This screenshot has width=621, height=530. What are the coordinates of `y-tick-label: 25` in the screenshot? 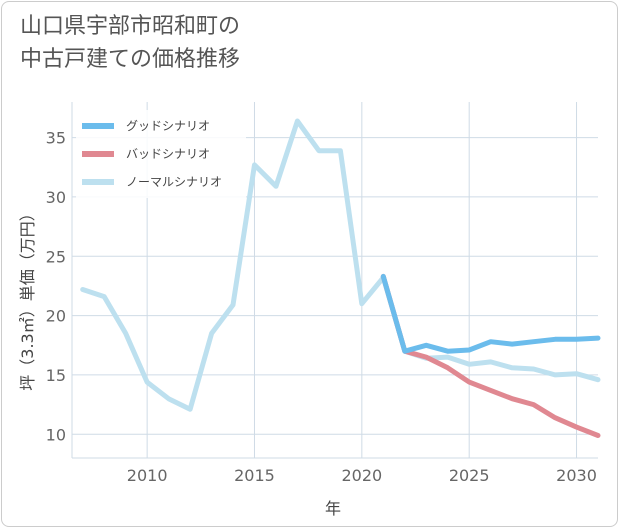 It's located at (56, 256).